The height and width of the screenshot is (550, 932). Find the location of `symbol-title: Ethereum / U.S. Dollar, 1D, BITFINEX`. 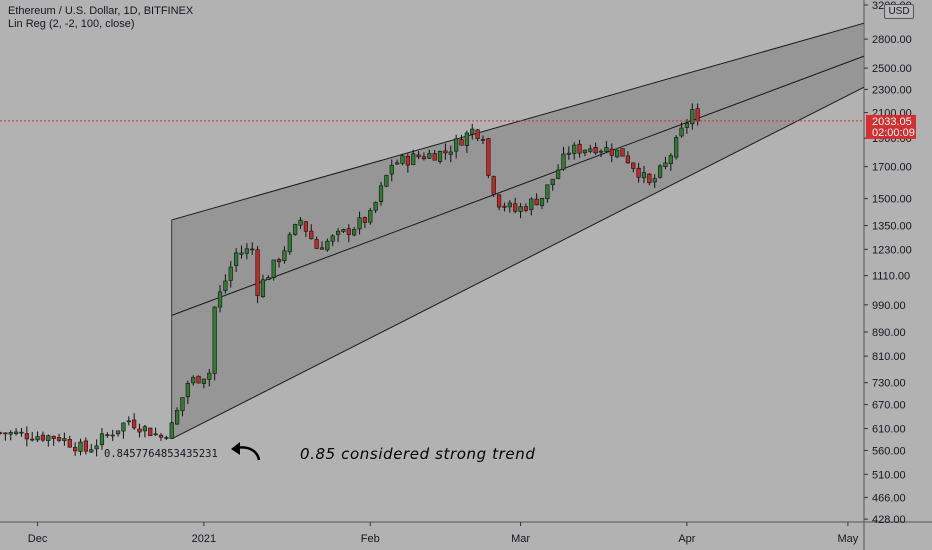

symbol-title: Ethereum / U.S. Dollar, 1D, BITFINEX is located at coordinates (101, 11).